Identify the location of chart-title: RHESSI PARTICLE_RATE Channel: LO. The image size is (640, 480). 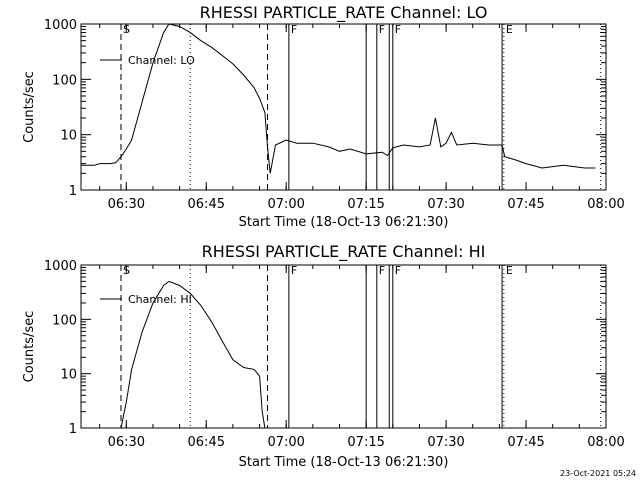
(344, 13).